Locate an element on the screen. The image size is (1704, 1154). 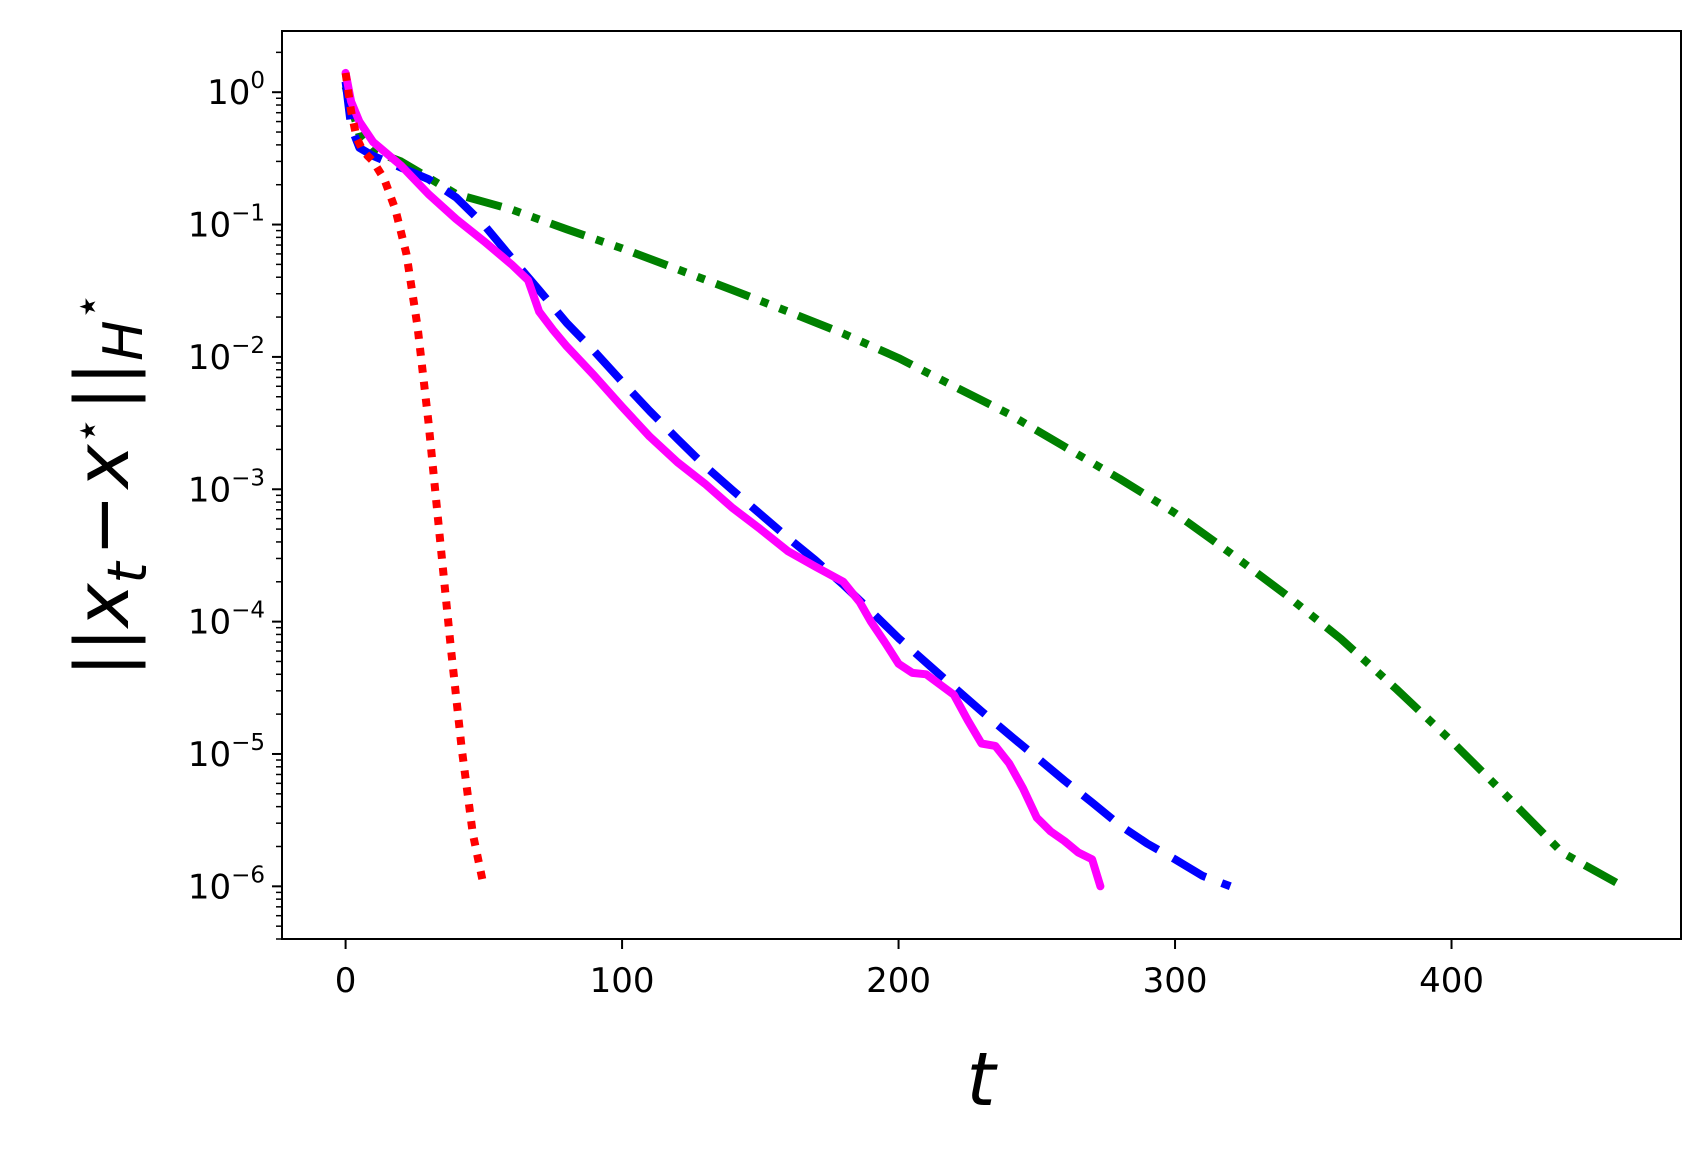
y-label-star: ⋆ is located at coordinates (87, 431).